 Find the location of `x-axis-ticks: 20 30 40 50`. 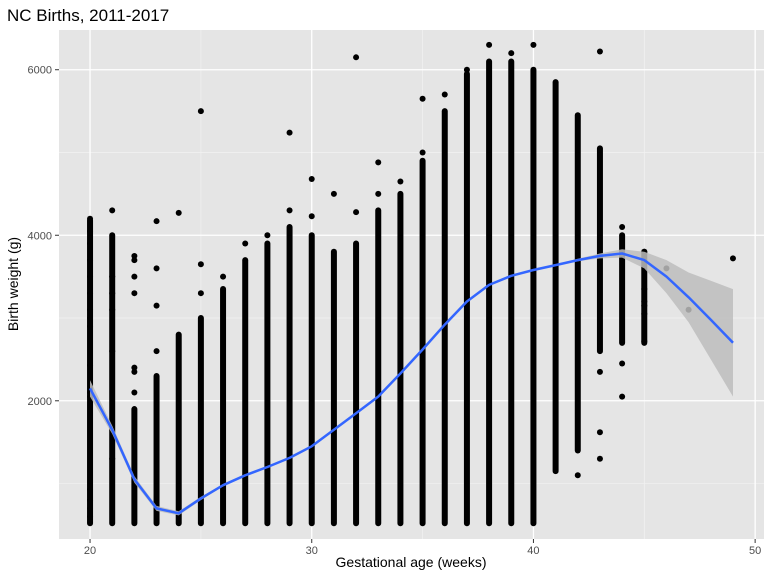

x-axis-ticks: 20 30 40 50 is located at coordinates (422, 548).